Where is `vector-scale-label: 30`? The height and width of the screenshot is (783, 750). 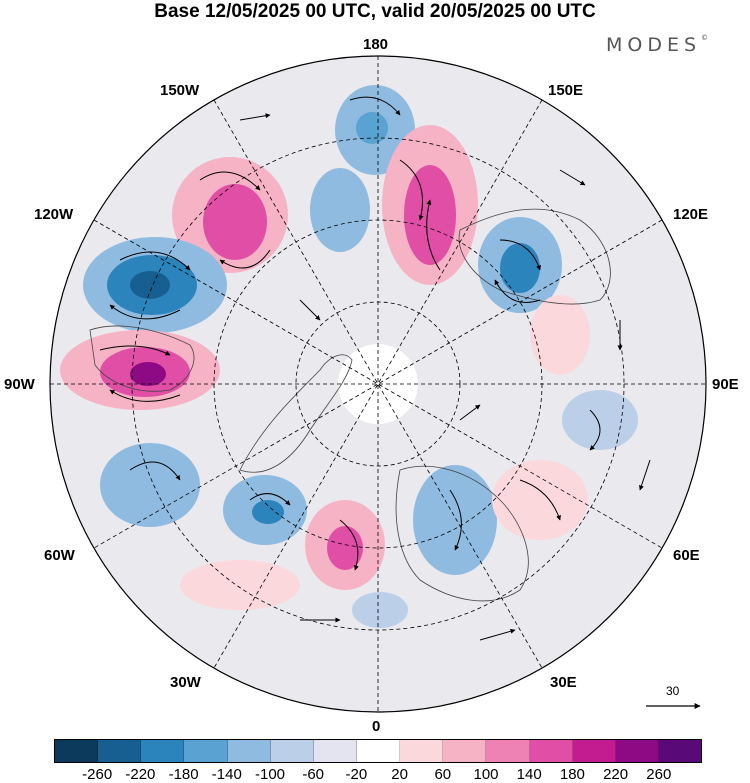
vector-scale-label: 30 is located at coordinates (673, 691).